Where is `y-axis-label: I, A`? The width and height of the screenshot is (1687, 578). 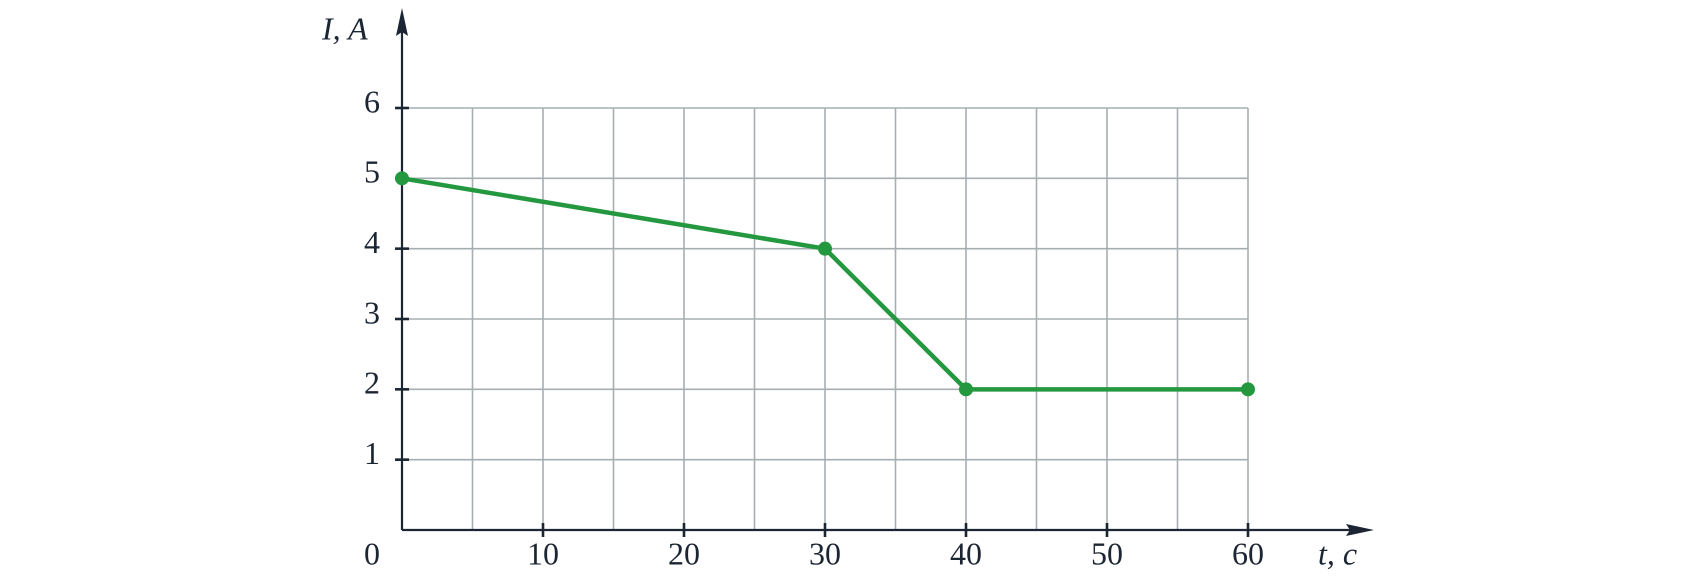
y-axis-label: I, A is located at coordinates (344, 28).